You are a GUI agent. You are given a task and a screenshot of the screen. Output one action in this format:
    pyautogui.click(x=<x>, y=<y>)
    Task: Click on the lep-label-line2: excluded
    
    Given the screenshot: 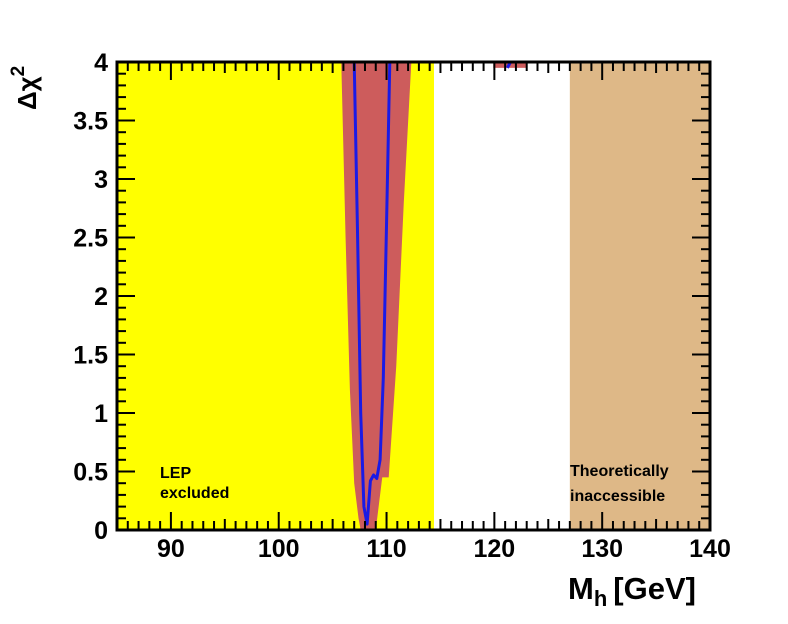 What is the action you would take?
    pyautogui.click(x=194, y=493)
    